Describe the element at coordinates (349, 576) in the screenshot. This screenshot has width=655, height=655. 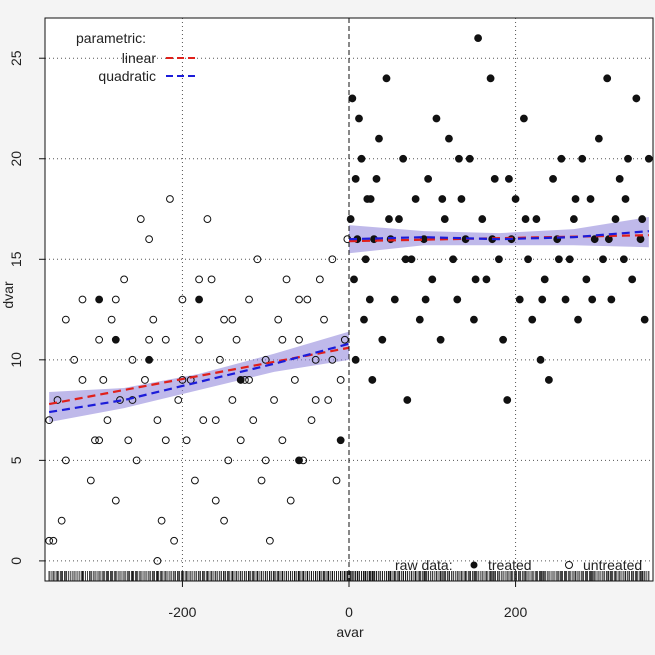
I see `rug-marks` at that location.